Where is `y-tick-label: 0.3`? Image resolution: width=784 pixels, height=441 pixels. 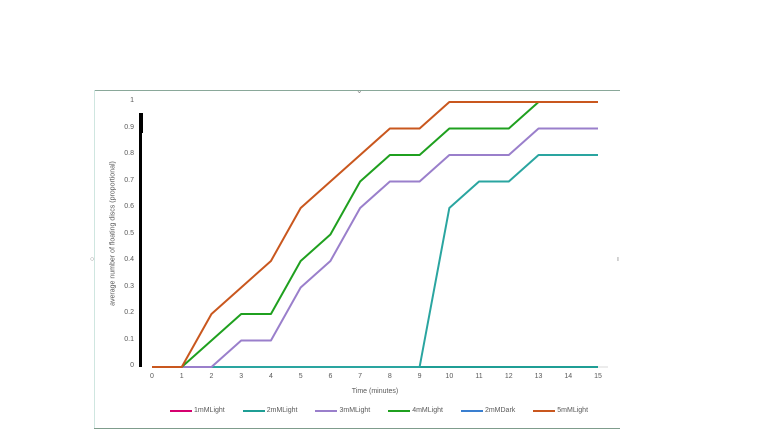
y-tick-label: 0.3 is located at coordinates (129, 286).